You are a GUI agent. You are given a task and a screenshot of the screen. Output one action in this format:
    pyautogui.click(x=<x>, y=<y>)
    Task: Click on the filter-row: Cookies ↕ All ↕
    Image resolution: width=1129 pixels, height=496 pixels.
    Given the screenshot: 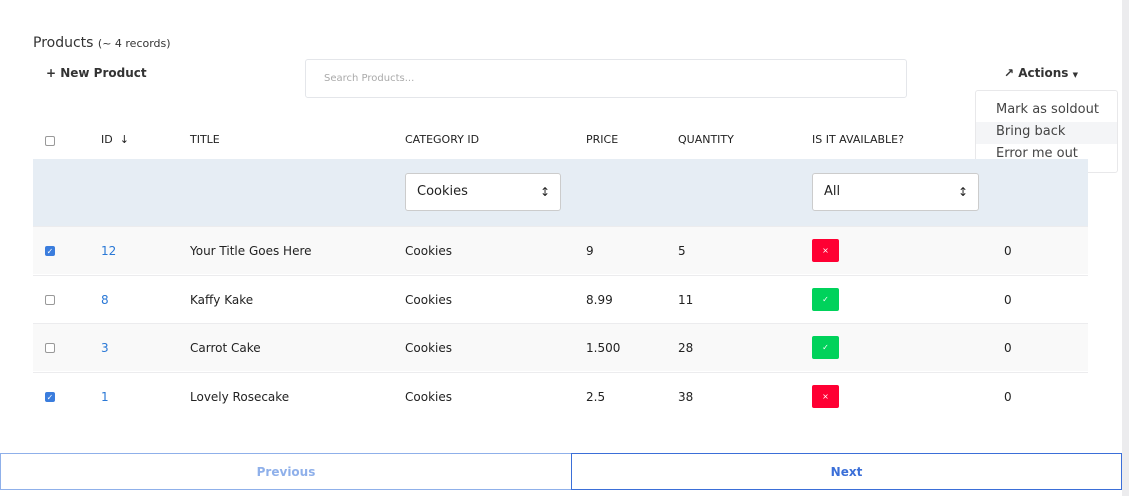 What is the action you would take?
    pyautogui.click(x=560, y=192)
    